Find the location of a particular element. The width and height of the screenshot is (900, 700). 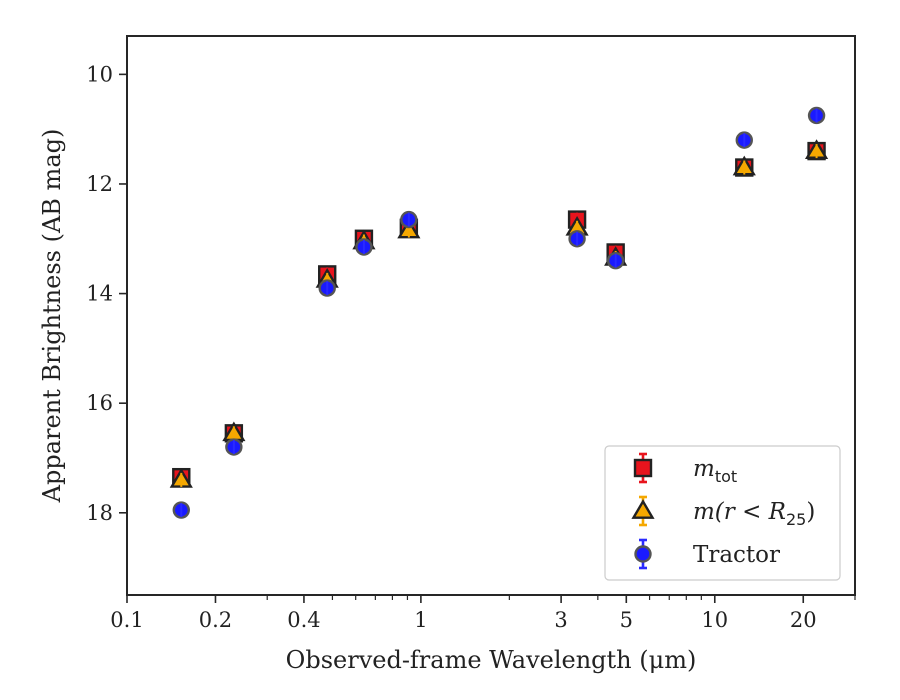

legend-label-sub: 25 is located at coordinates (796, 519).